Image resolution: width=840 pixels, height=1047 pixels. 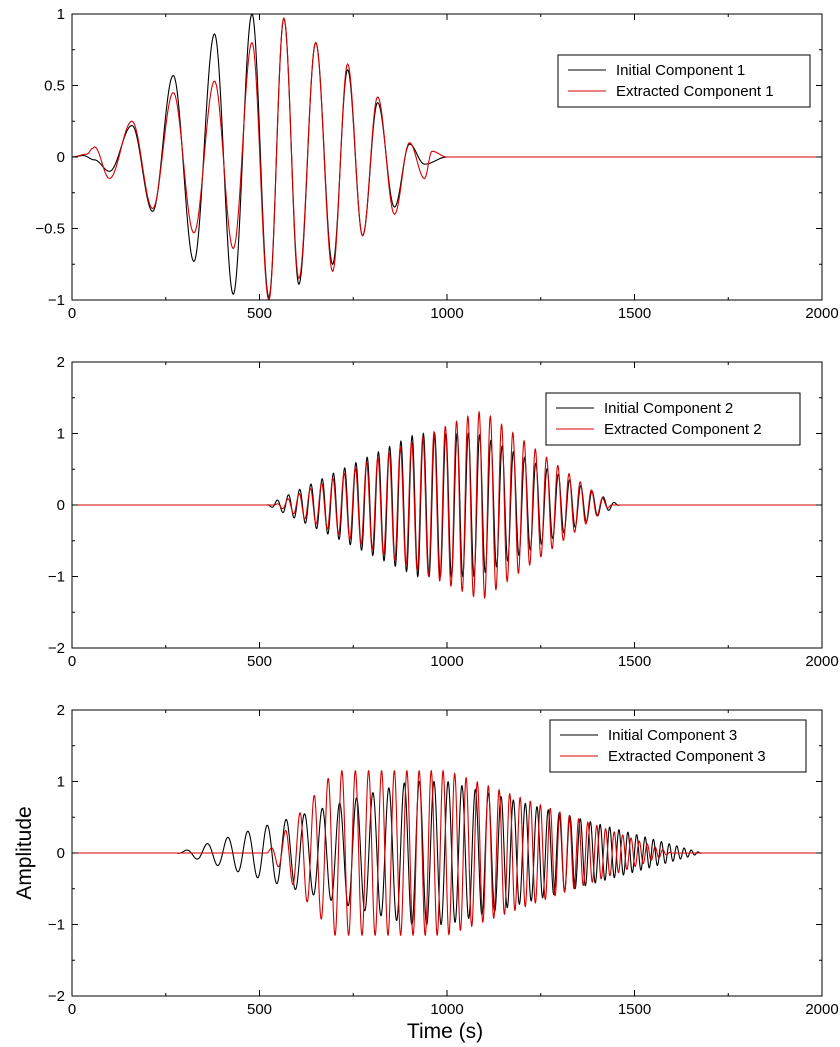 I want to click on legend-entry-label: Initial Component 2, so click(x=668, y=408).